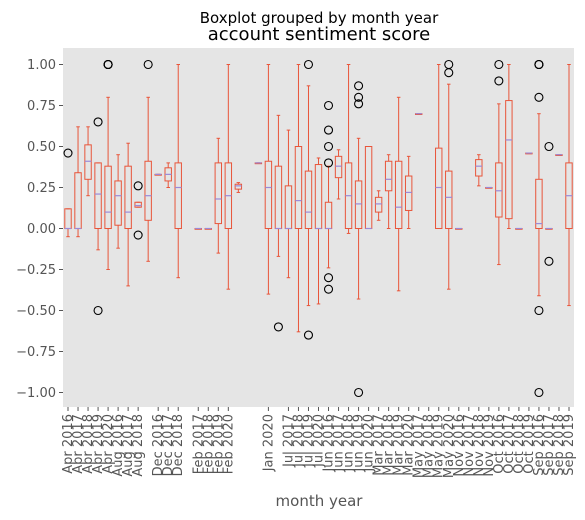  Describe the element at coordinates (319, 34) in the screenshot. I see `chart-title: account sentiment score` at that location.